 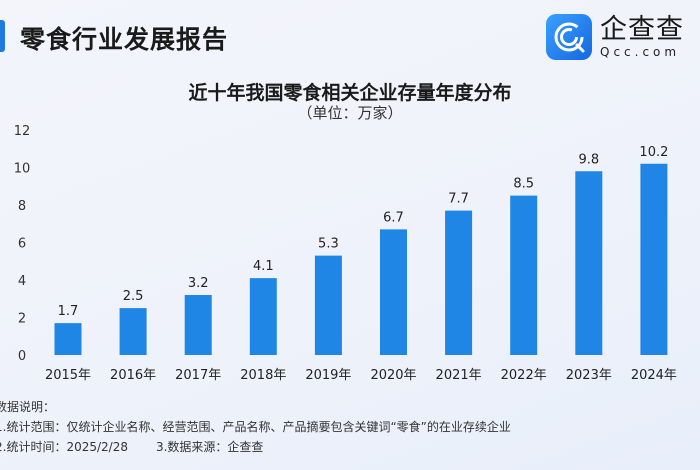 What do you see at coordinates (393, 217) in the screenshot?
I see `bar-value-label: 6.7` at bounding box center [393, 217].